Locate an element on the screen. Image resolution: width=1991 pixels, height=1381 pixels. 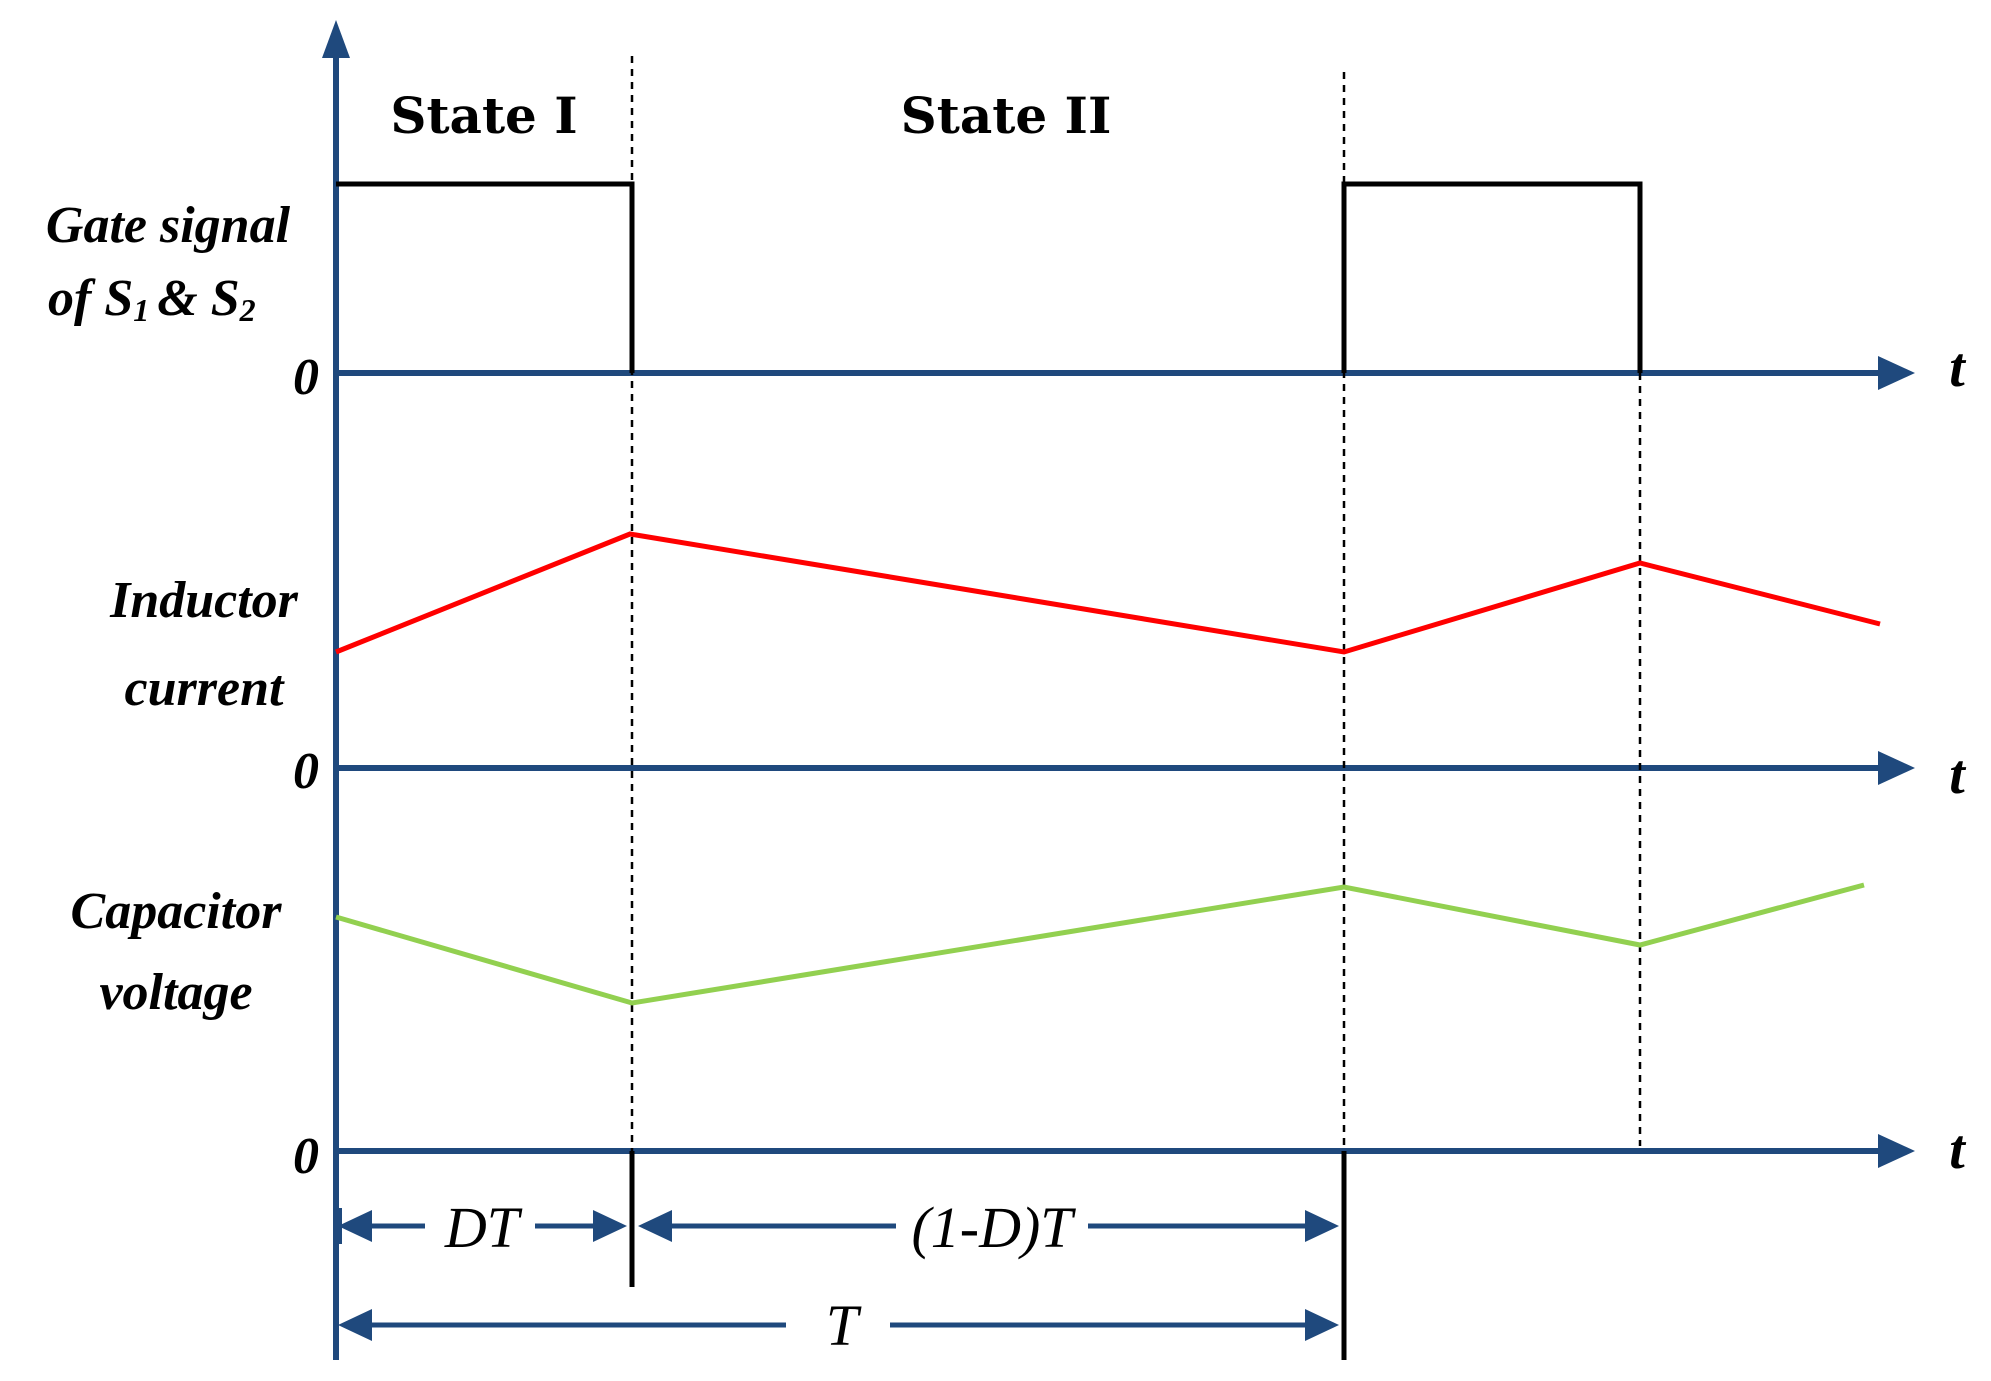
gate-signal-label-line1: Gate signal is located at coordinates (168, 225).